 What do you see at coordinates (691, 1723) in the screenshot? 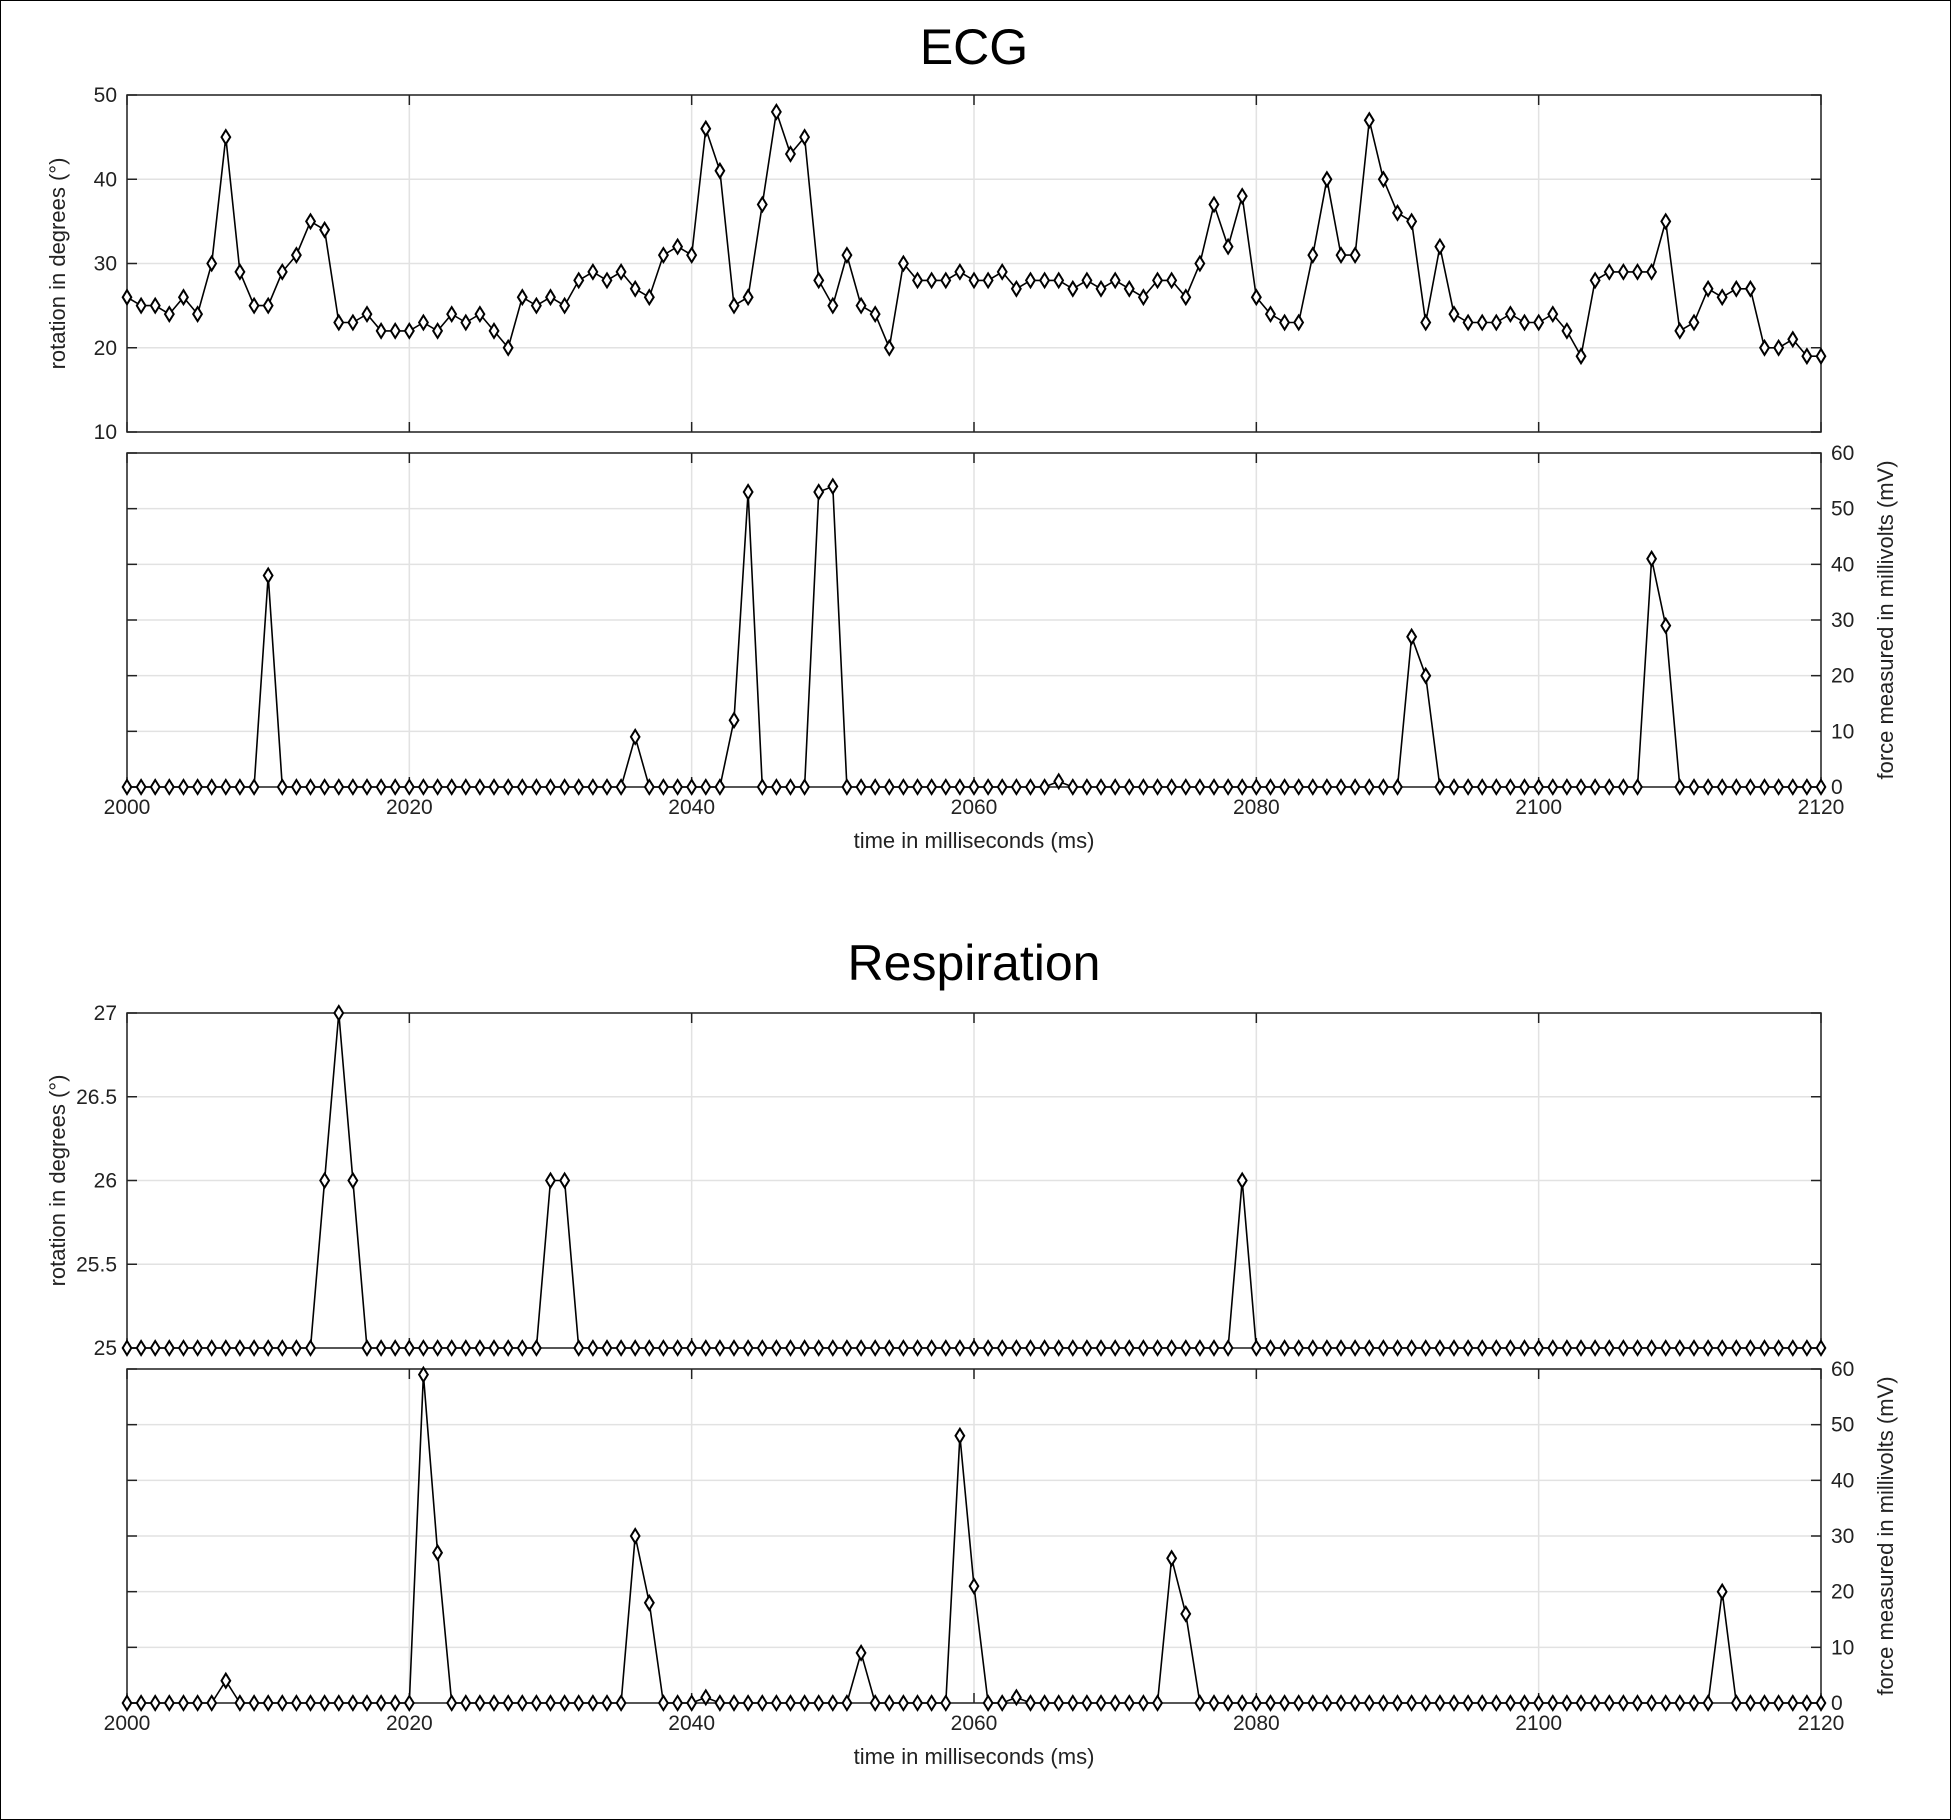
I see `x-tick-label: 2040` at bounding box center [691, 1723].